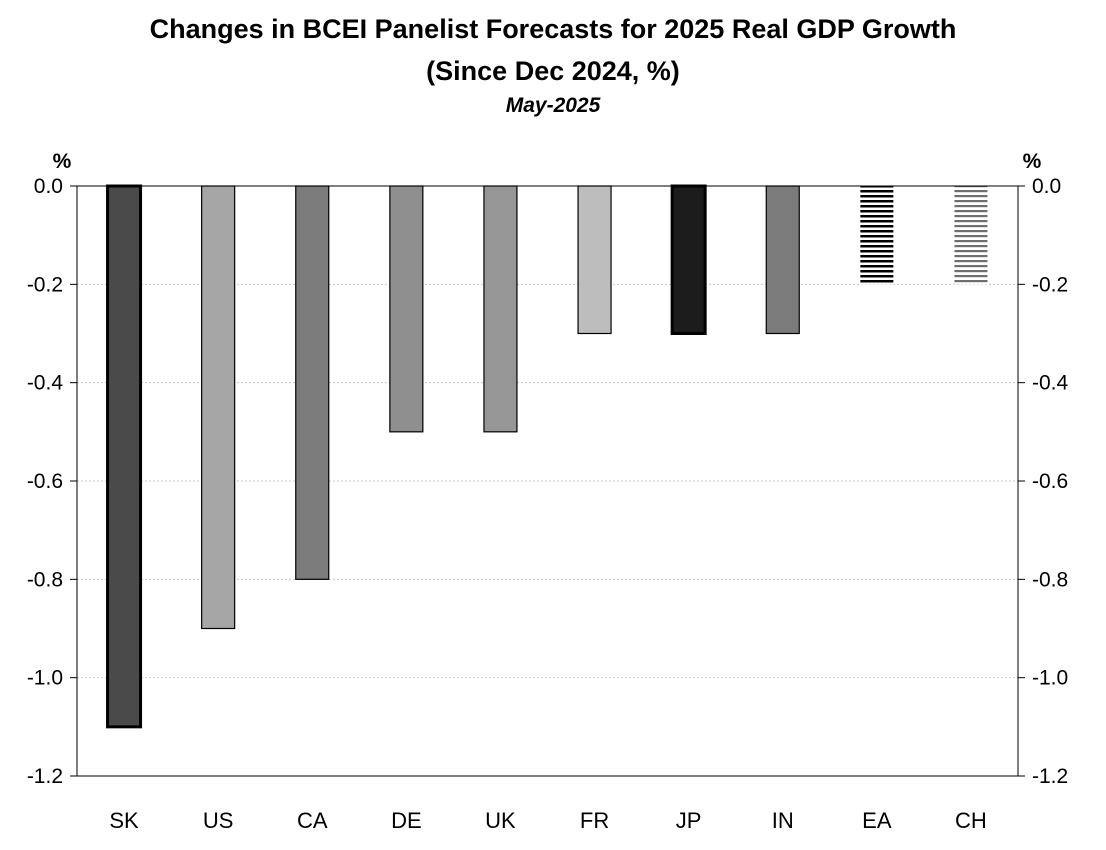 Image resolution: width=1106 pixels, height=850 pixels. I want to click on y-tick-label-right: -0.6, so click(1050, 481).